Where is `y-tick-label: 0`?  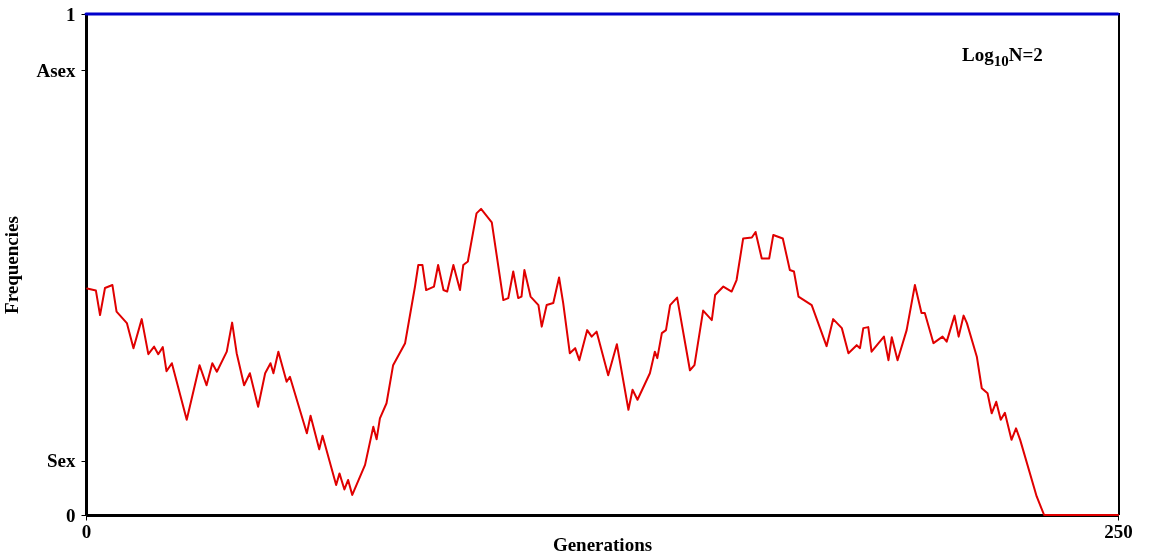 y-tick-label: 0 is located at coordinates (71, 515).